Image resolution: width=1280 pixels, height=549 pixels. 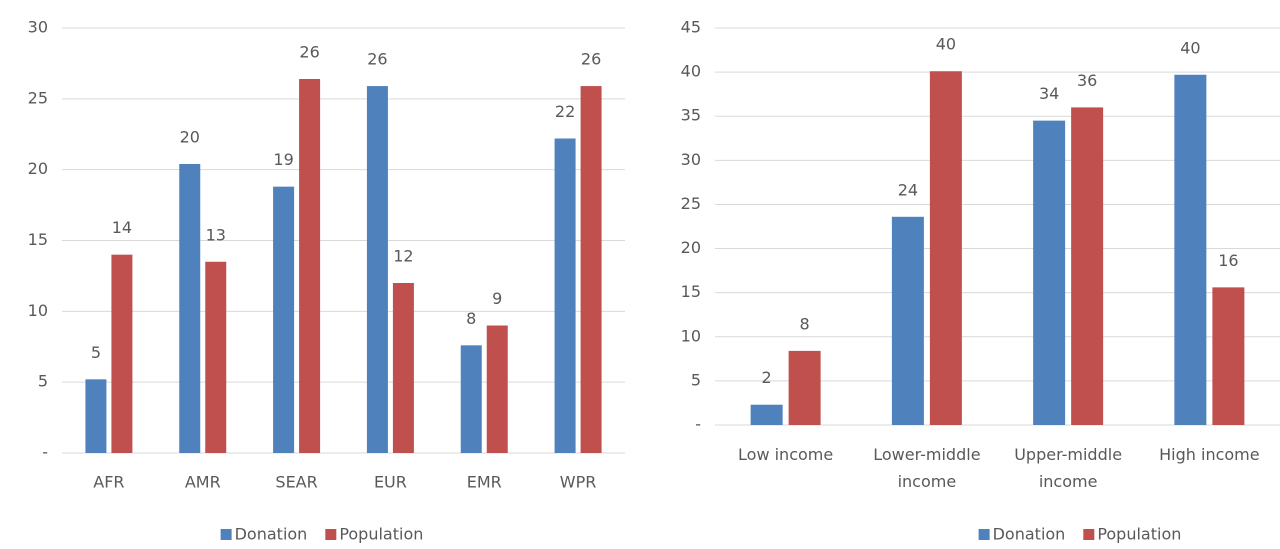 I want to click on x-tick-label: AMR, so click(x=203, y=482).